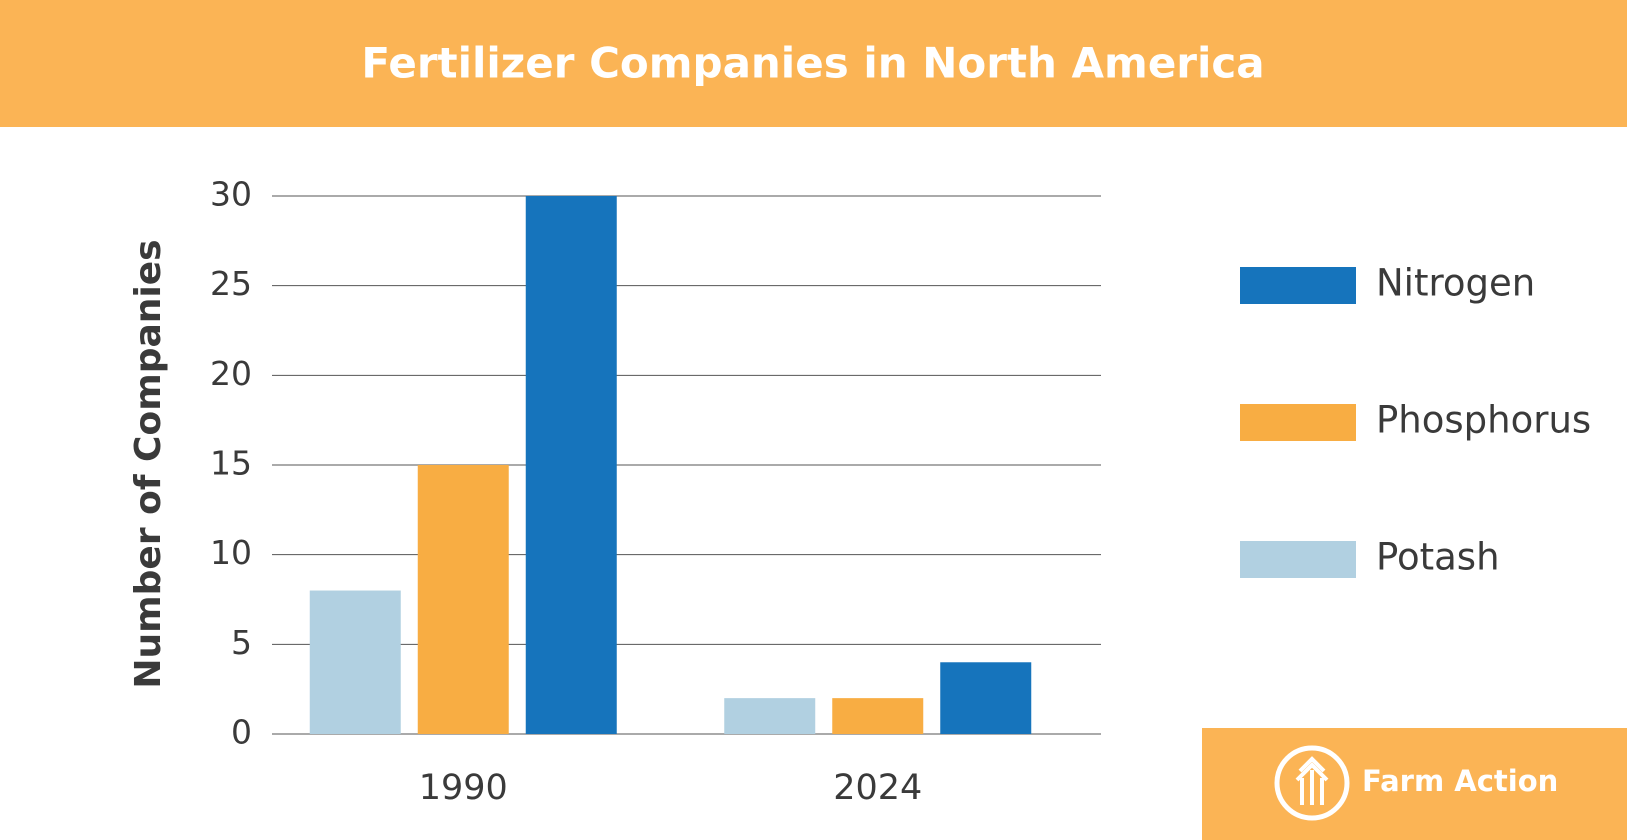  What do you see at coordinates (148, 463) in the screenshot?
I see `y-axis-label: Number of Companies` at bounding box center [148, 463].